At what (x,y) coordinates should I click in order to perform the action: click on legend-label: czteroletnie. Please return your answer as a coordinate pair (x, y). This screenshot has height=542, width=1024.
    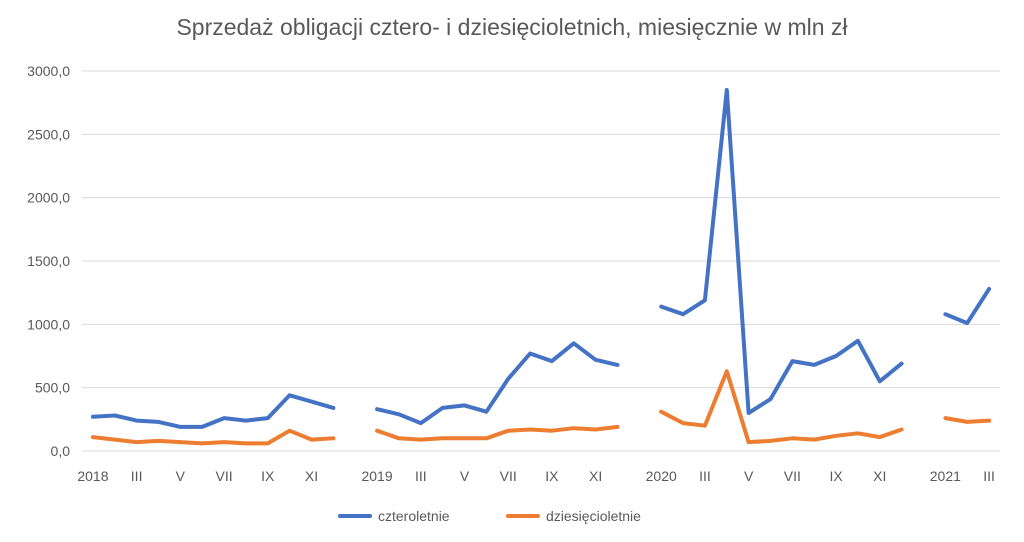
    Looking at the image, I should click on (414, 516).